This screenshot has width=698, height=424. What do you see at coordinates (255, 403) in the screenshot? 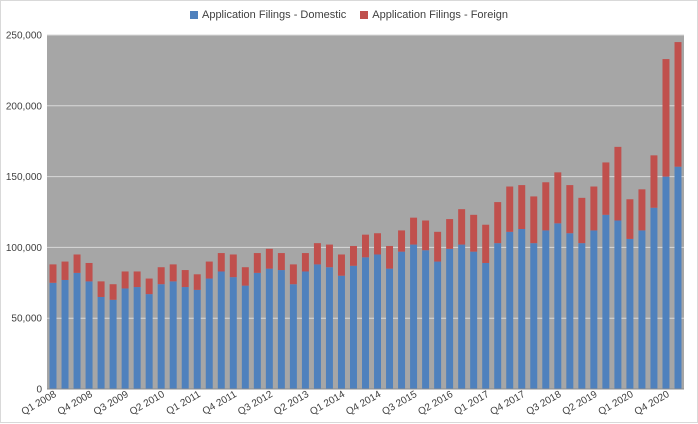
I see `x-tick-label: Q3 2012` at bounding box center [255, 403].